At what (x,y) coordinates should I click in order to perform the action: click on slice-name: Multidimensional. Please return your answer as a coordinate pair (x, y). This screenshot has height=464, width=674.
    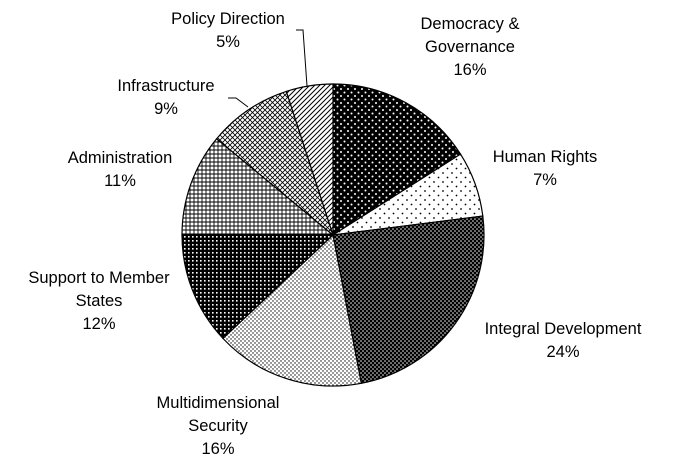
    Looking at the image, I should click on (218, 403).